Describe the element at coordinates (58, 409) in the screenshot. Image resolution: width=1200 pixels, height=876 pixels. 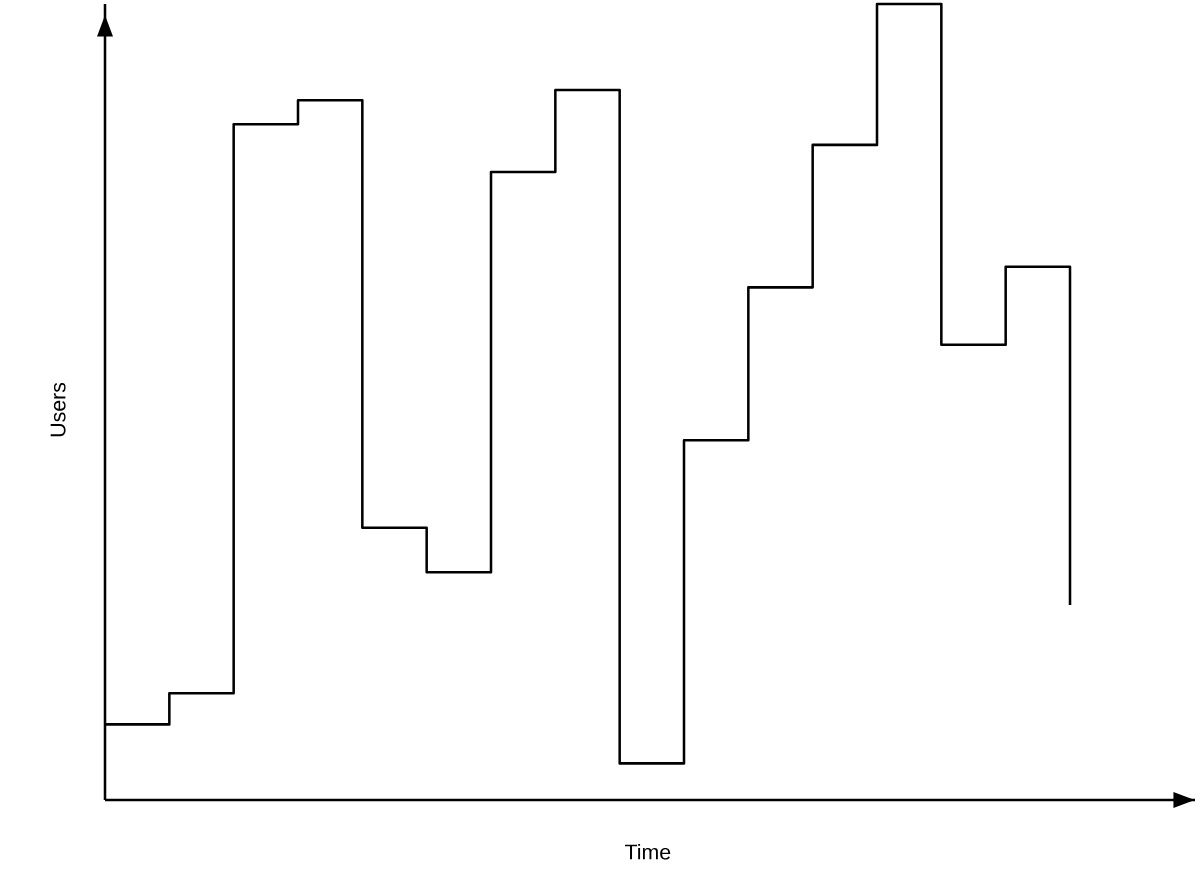
I see `y-axis-title: Users` at that location.